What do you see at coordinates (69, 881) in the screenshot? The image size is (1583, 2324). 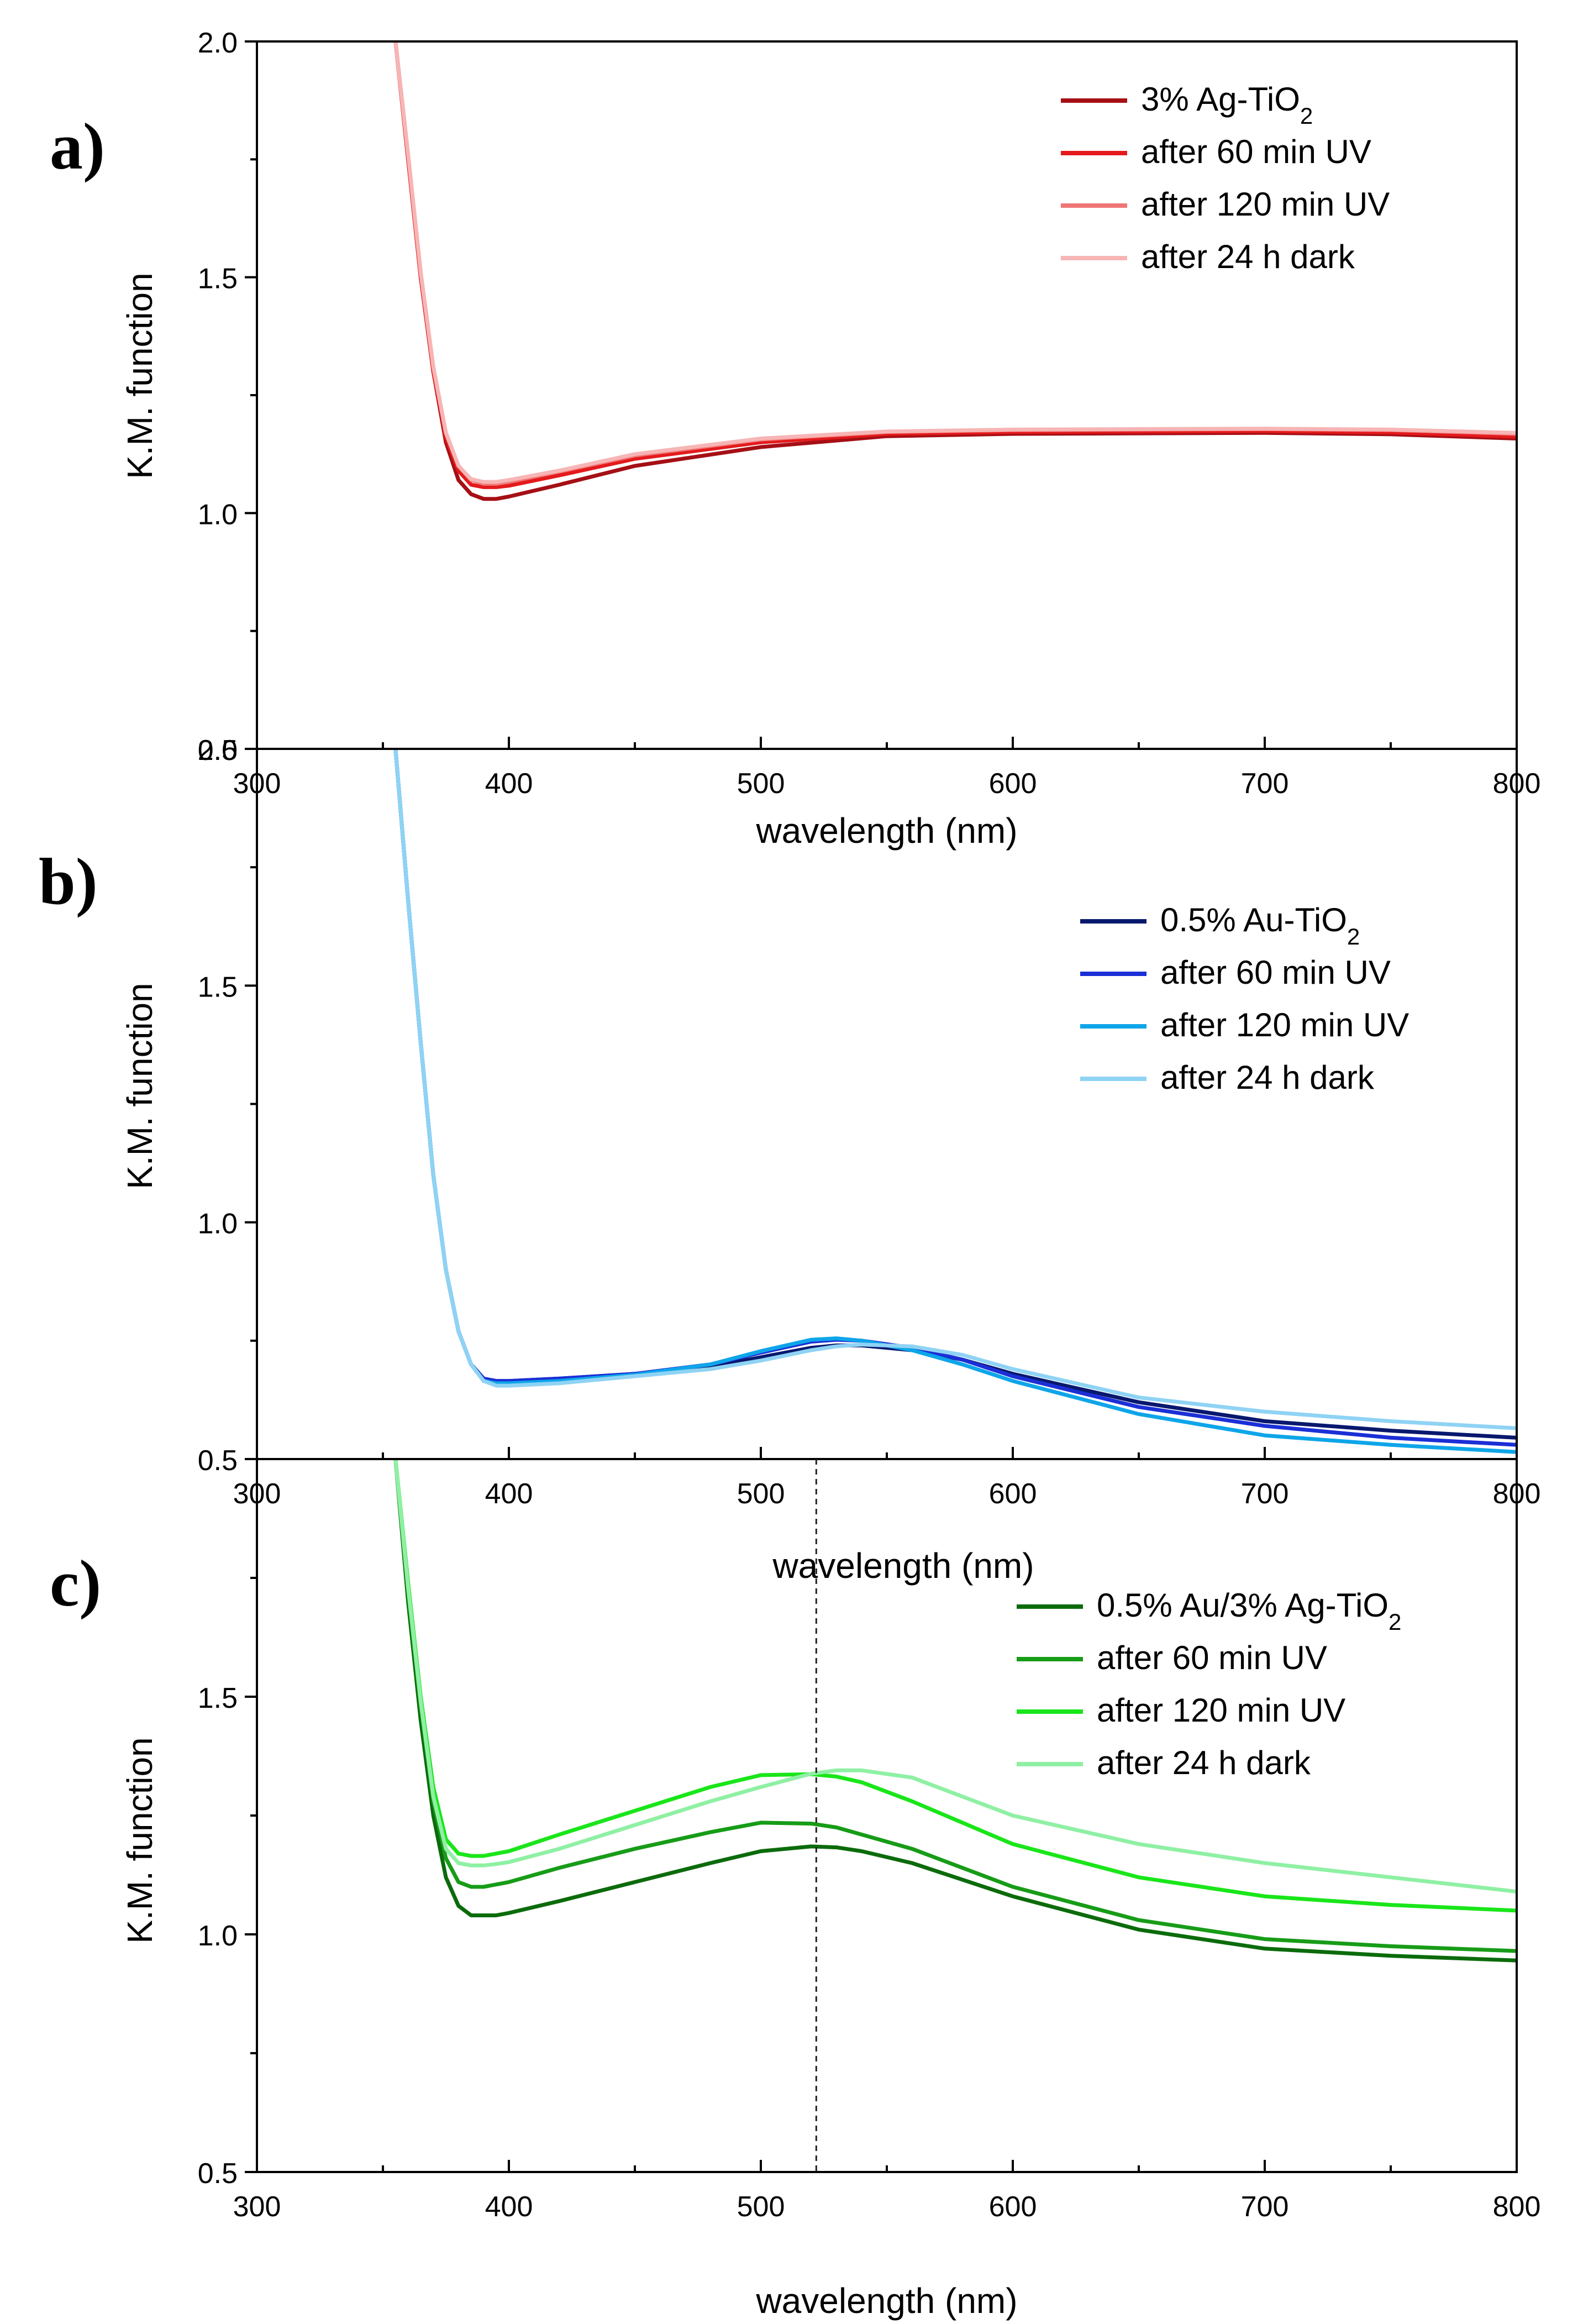 I see `panel-b-label: b)` at bounding box center [69, 881].